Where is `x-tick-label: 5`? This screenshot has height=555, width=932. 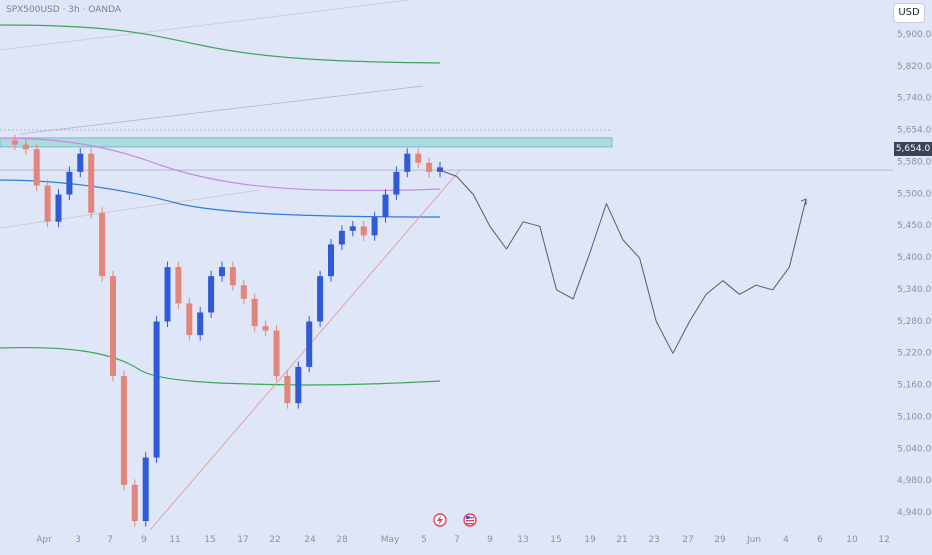
x-tick-label: 5 is located at coordinates (424, 540).